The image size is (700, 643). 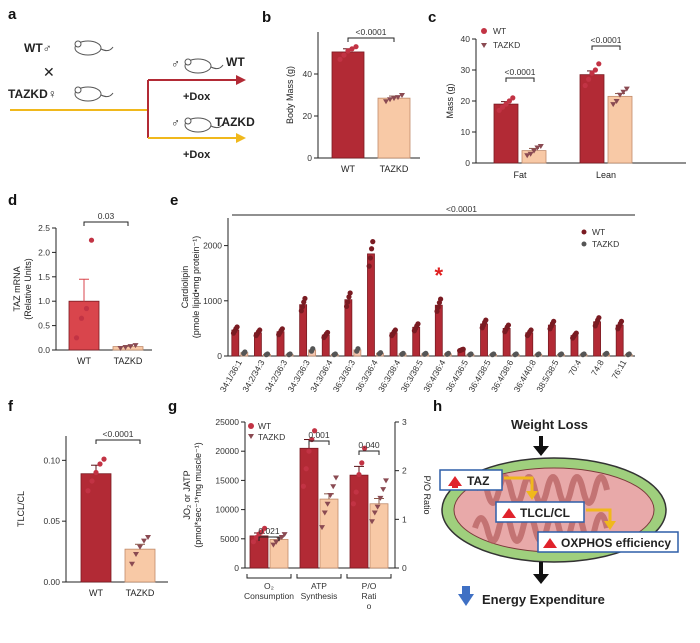 What do you see at coordinates (549, 424) in the screenshot?
I see `weight-loss-label: Weight Loss` at bounding box center [549, 424].